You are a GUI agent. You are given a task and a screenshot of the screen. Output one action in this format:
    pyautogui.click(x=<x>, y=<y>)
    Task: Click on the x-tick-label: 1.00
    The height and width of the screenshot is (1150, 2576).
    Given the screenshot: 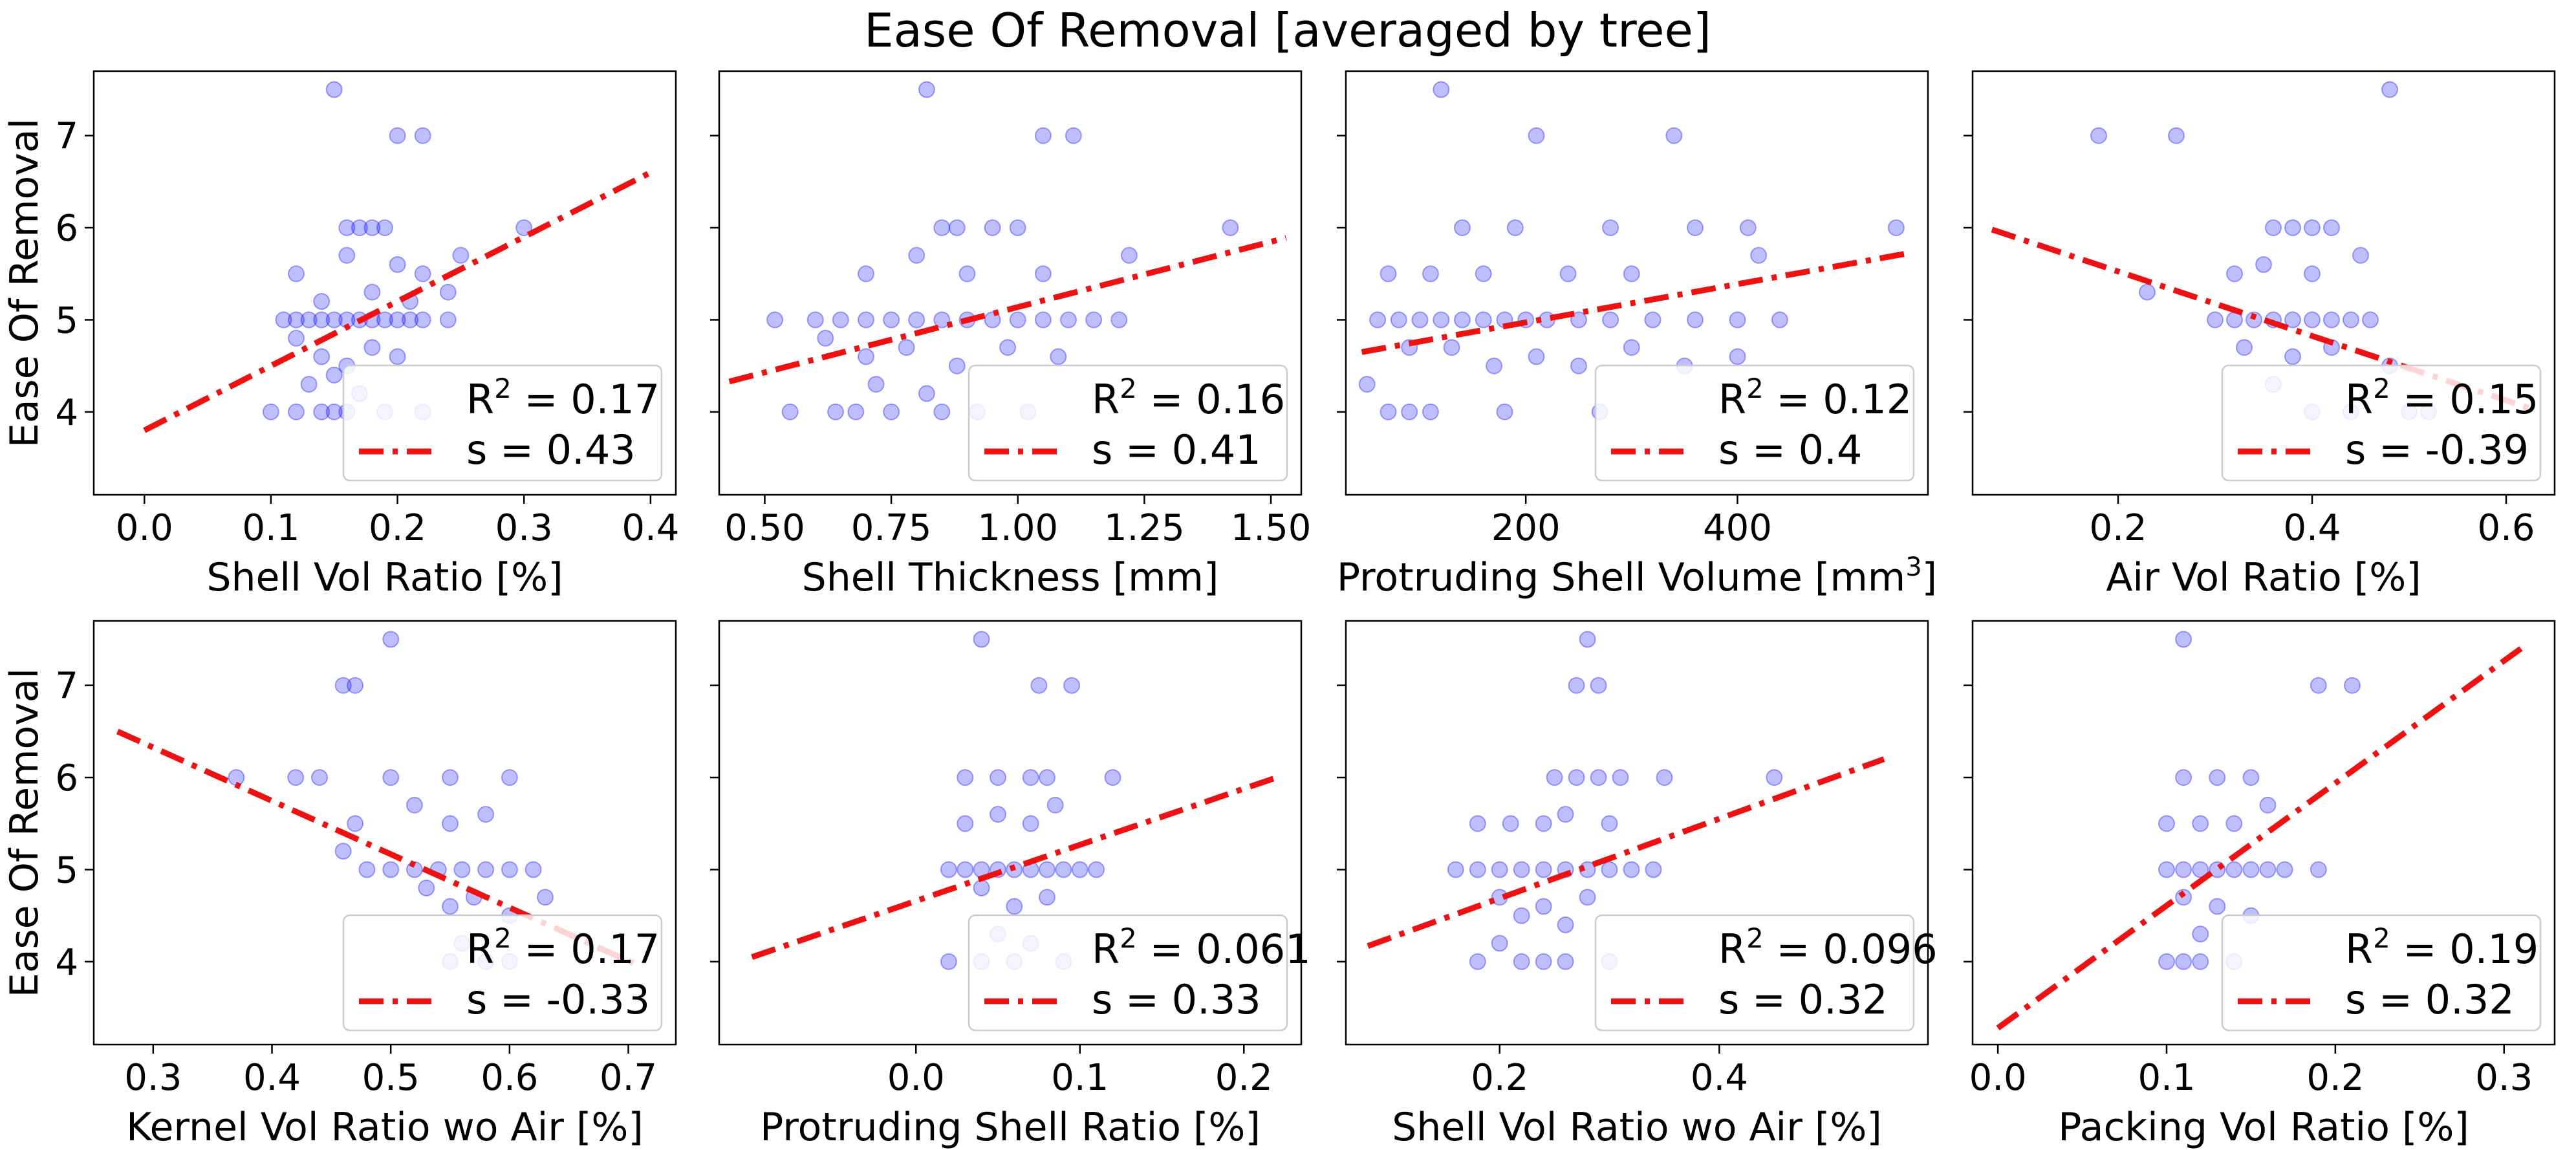 What is the action you would take?
    pyautogui.click(x=1017, y=528)
    